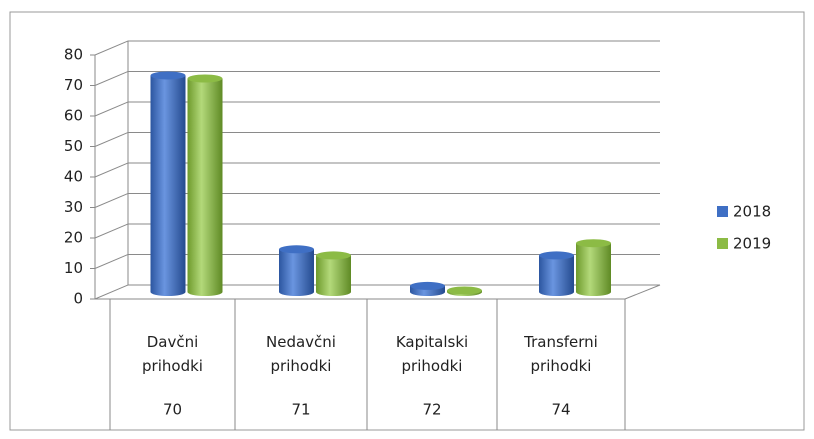 This screenshot has height=439, width=814. I want to click on y-tick-label: 80, so click(73, 55).